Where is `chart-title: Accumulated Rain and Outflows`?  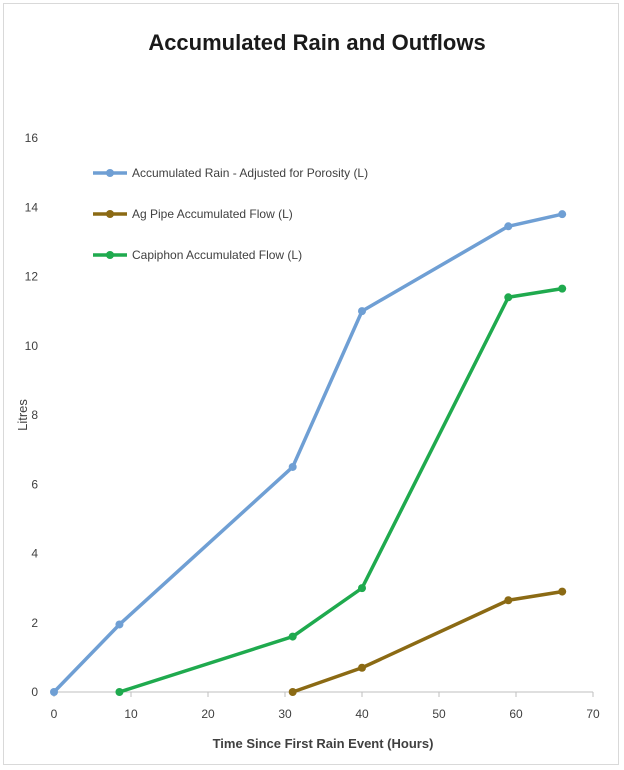
chart-title: Accumulated Rain and Outflows is located at coordinates (316, 42).